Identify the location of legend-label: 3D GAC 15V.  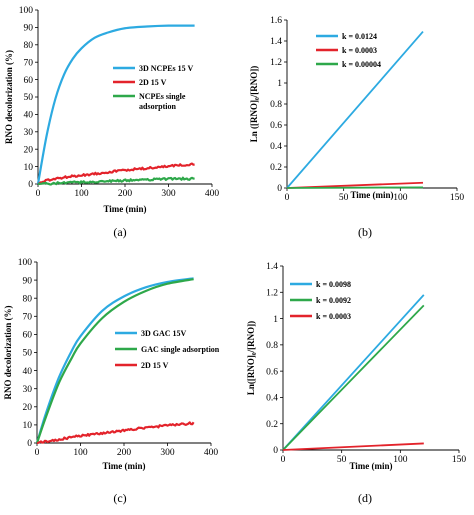
(164, 333).